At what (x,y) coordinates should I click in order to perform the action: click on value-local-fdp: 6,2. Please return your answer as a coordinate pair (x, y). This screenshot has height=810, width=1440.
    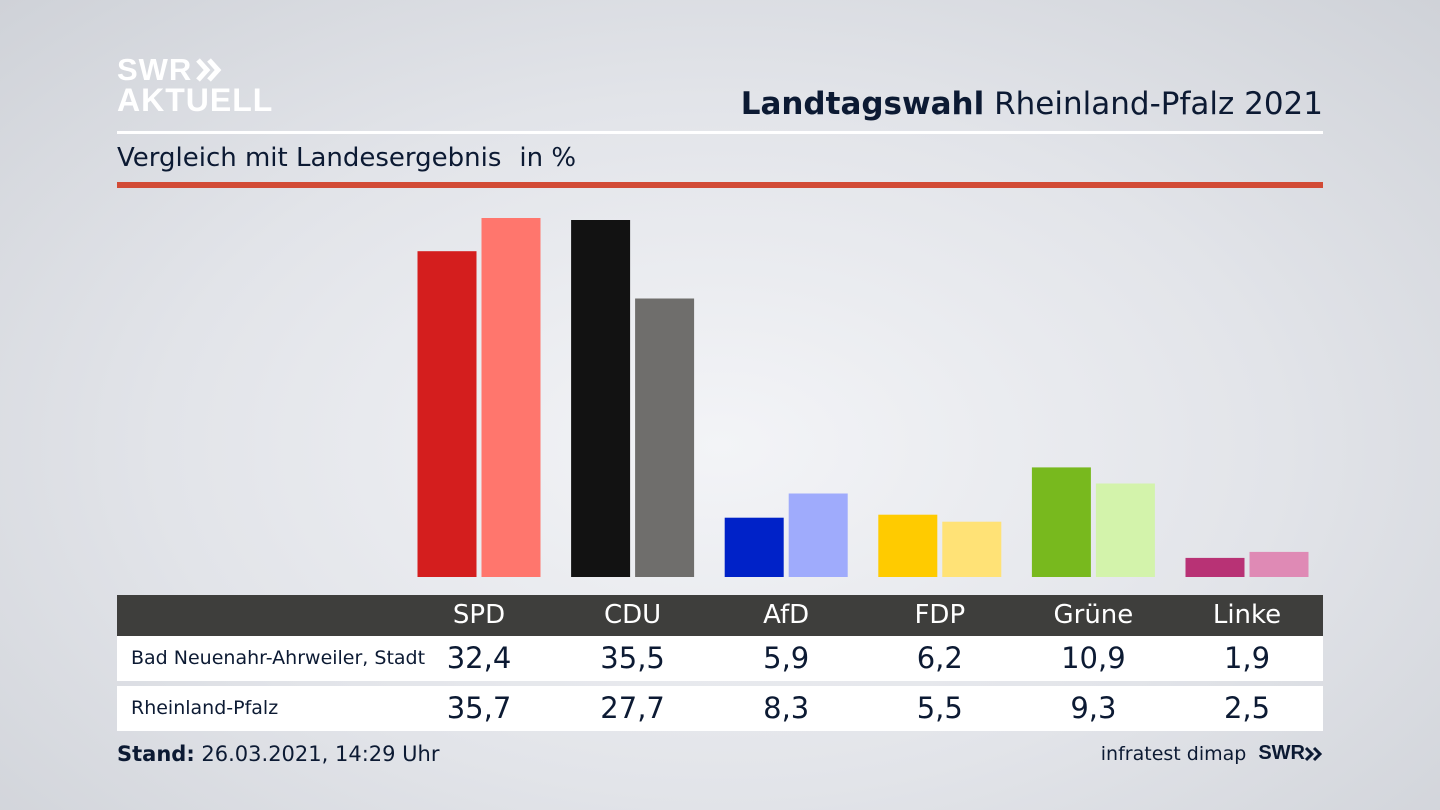
    Looking at the image, I should click on (939, 658).